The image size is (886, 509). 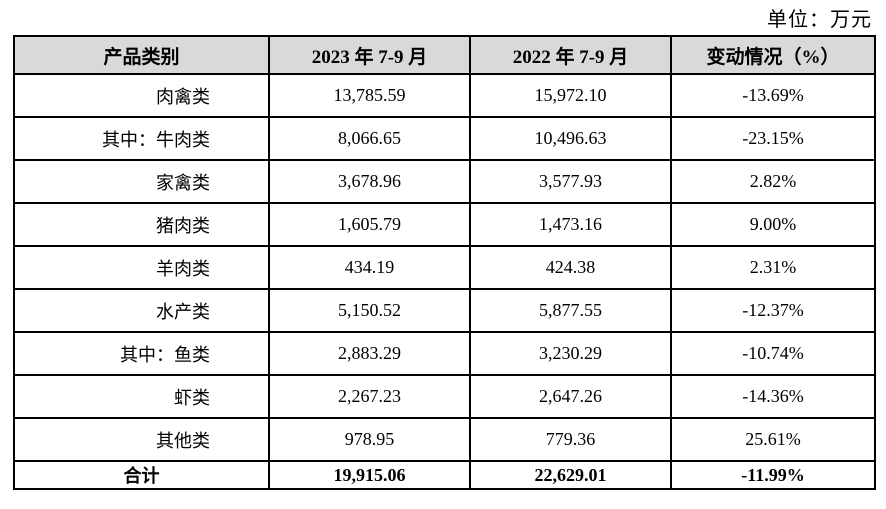 What do you see at coordinates (369, 95) in the screenshot?
I see `value-2023-cell: 13,785.59` at bounding box center [369, 95].